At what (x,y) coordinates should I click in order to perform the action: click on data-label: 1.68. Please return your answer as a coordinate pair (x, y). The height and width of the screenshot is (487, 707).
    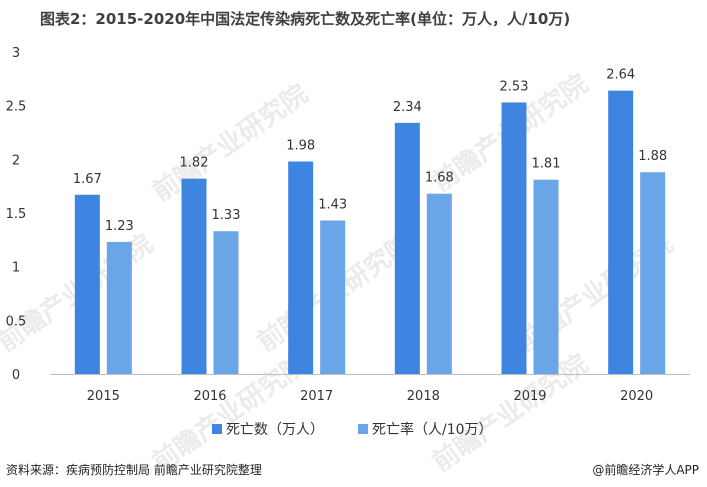
    Looking at the image, I should click on (439, 178).